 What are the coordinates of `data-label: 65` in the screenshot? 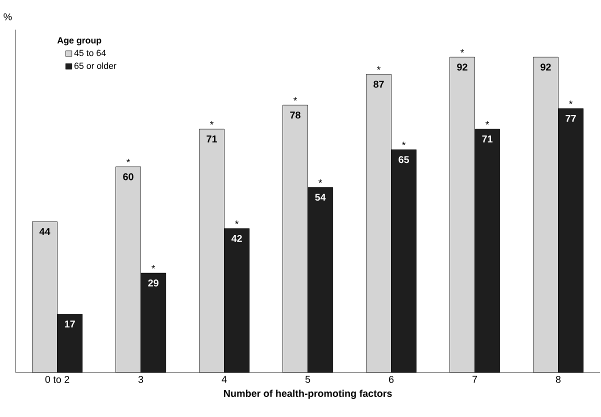 It's located at (404, 160).